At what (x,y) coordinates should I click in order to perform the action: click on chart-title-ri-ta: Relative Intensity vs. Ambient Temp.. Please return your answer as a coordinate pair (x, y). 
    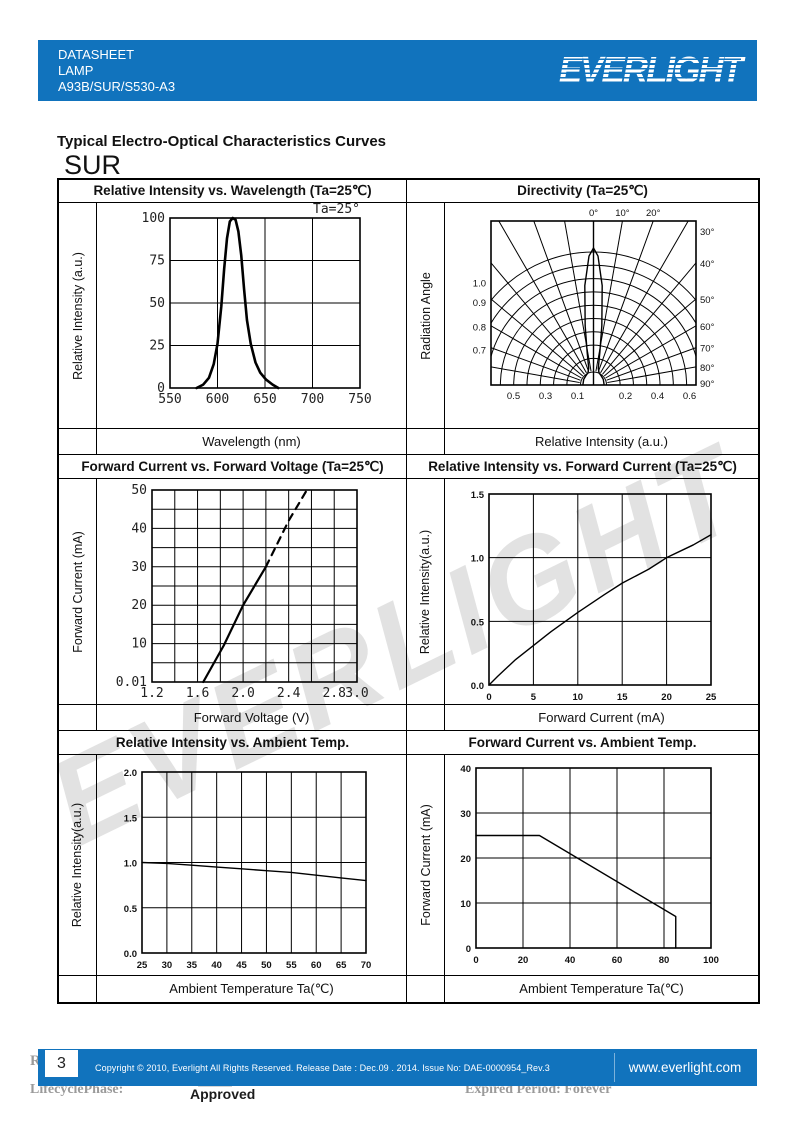
    Looking at the image, I should click on (233, 743).